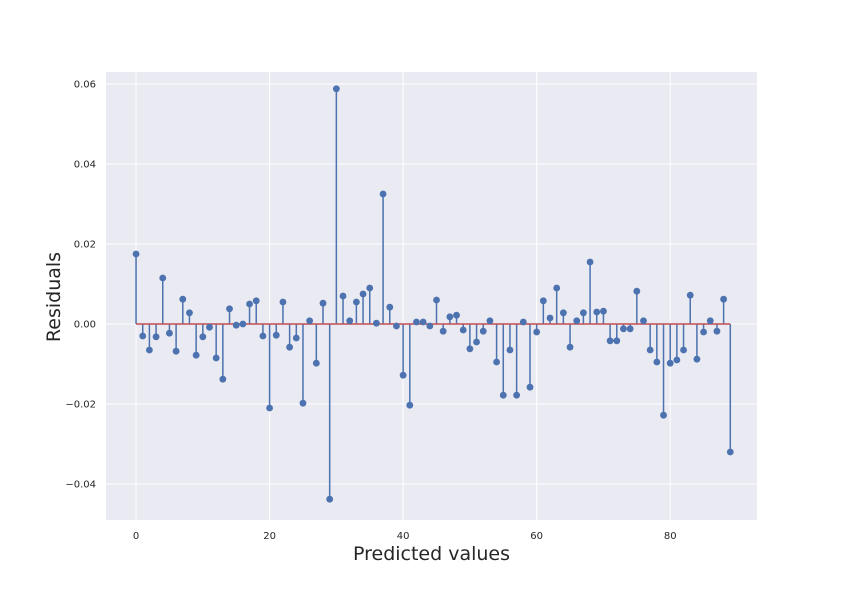 This screenshot has height=595, width=842. What do you see at coordinates (85, 165) in the screenshot?
I see `y-tick-label: 0.04` at bounding box center [85, 165].